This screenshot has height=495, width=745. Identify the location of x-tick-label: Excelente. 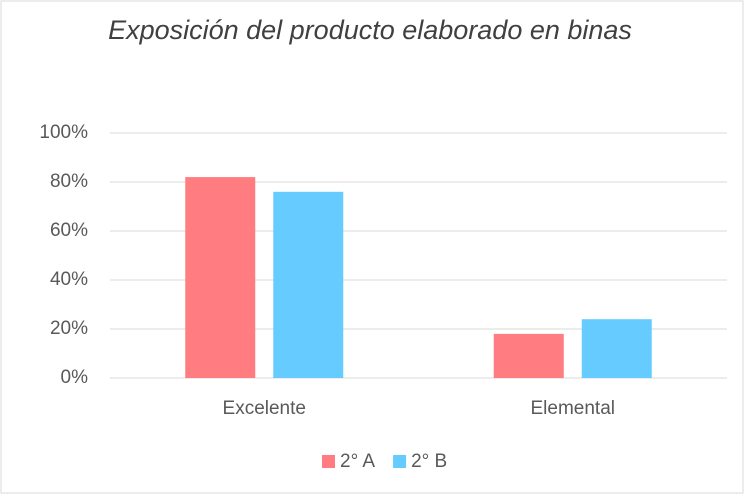
(264, 408).